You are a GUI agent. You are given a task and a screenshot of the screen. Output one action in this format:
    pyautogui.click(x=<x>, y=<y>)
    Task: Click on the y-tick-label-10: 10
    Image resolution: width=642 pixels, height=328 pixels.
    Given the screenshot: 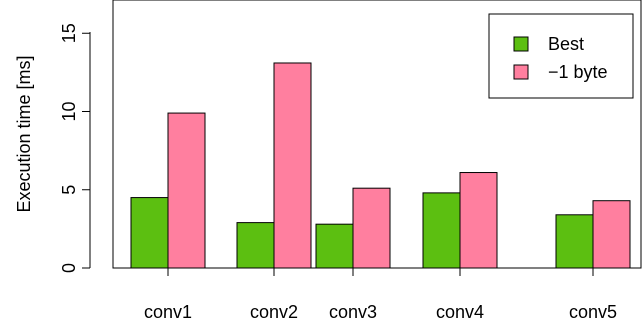 What is the action you would take?
    pyautogui.click(x=69, y=111)
    